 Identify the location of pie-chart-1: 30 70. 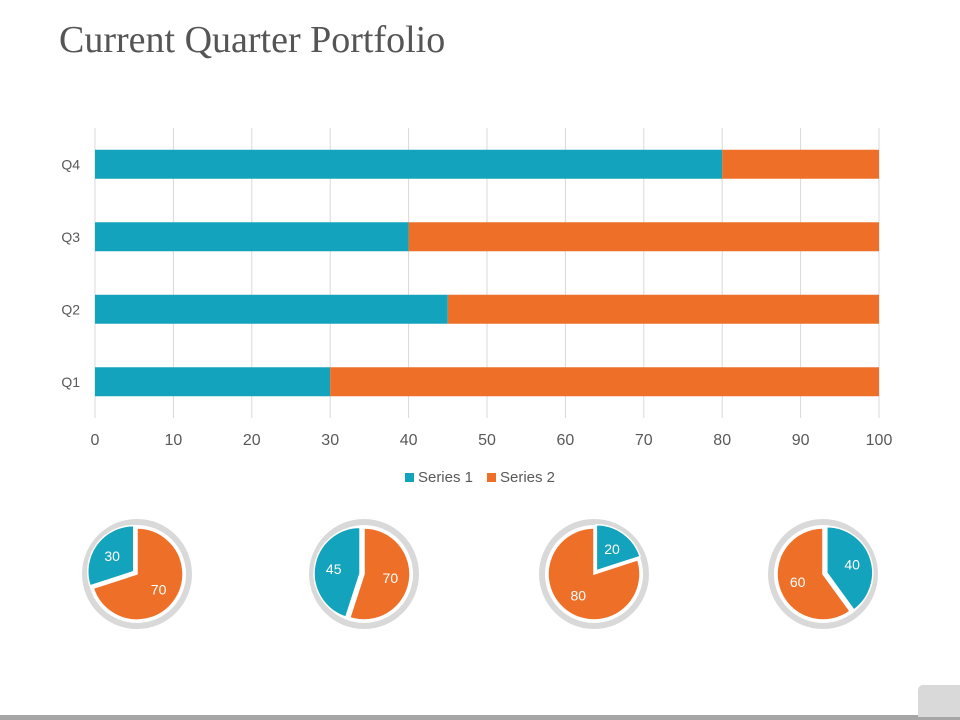
(137, 574).